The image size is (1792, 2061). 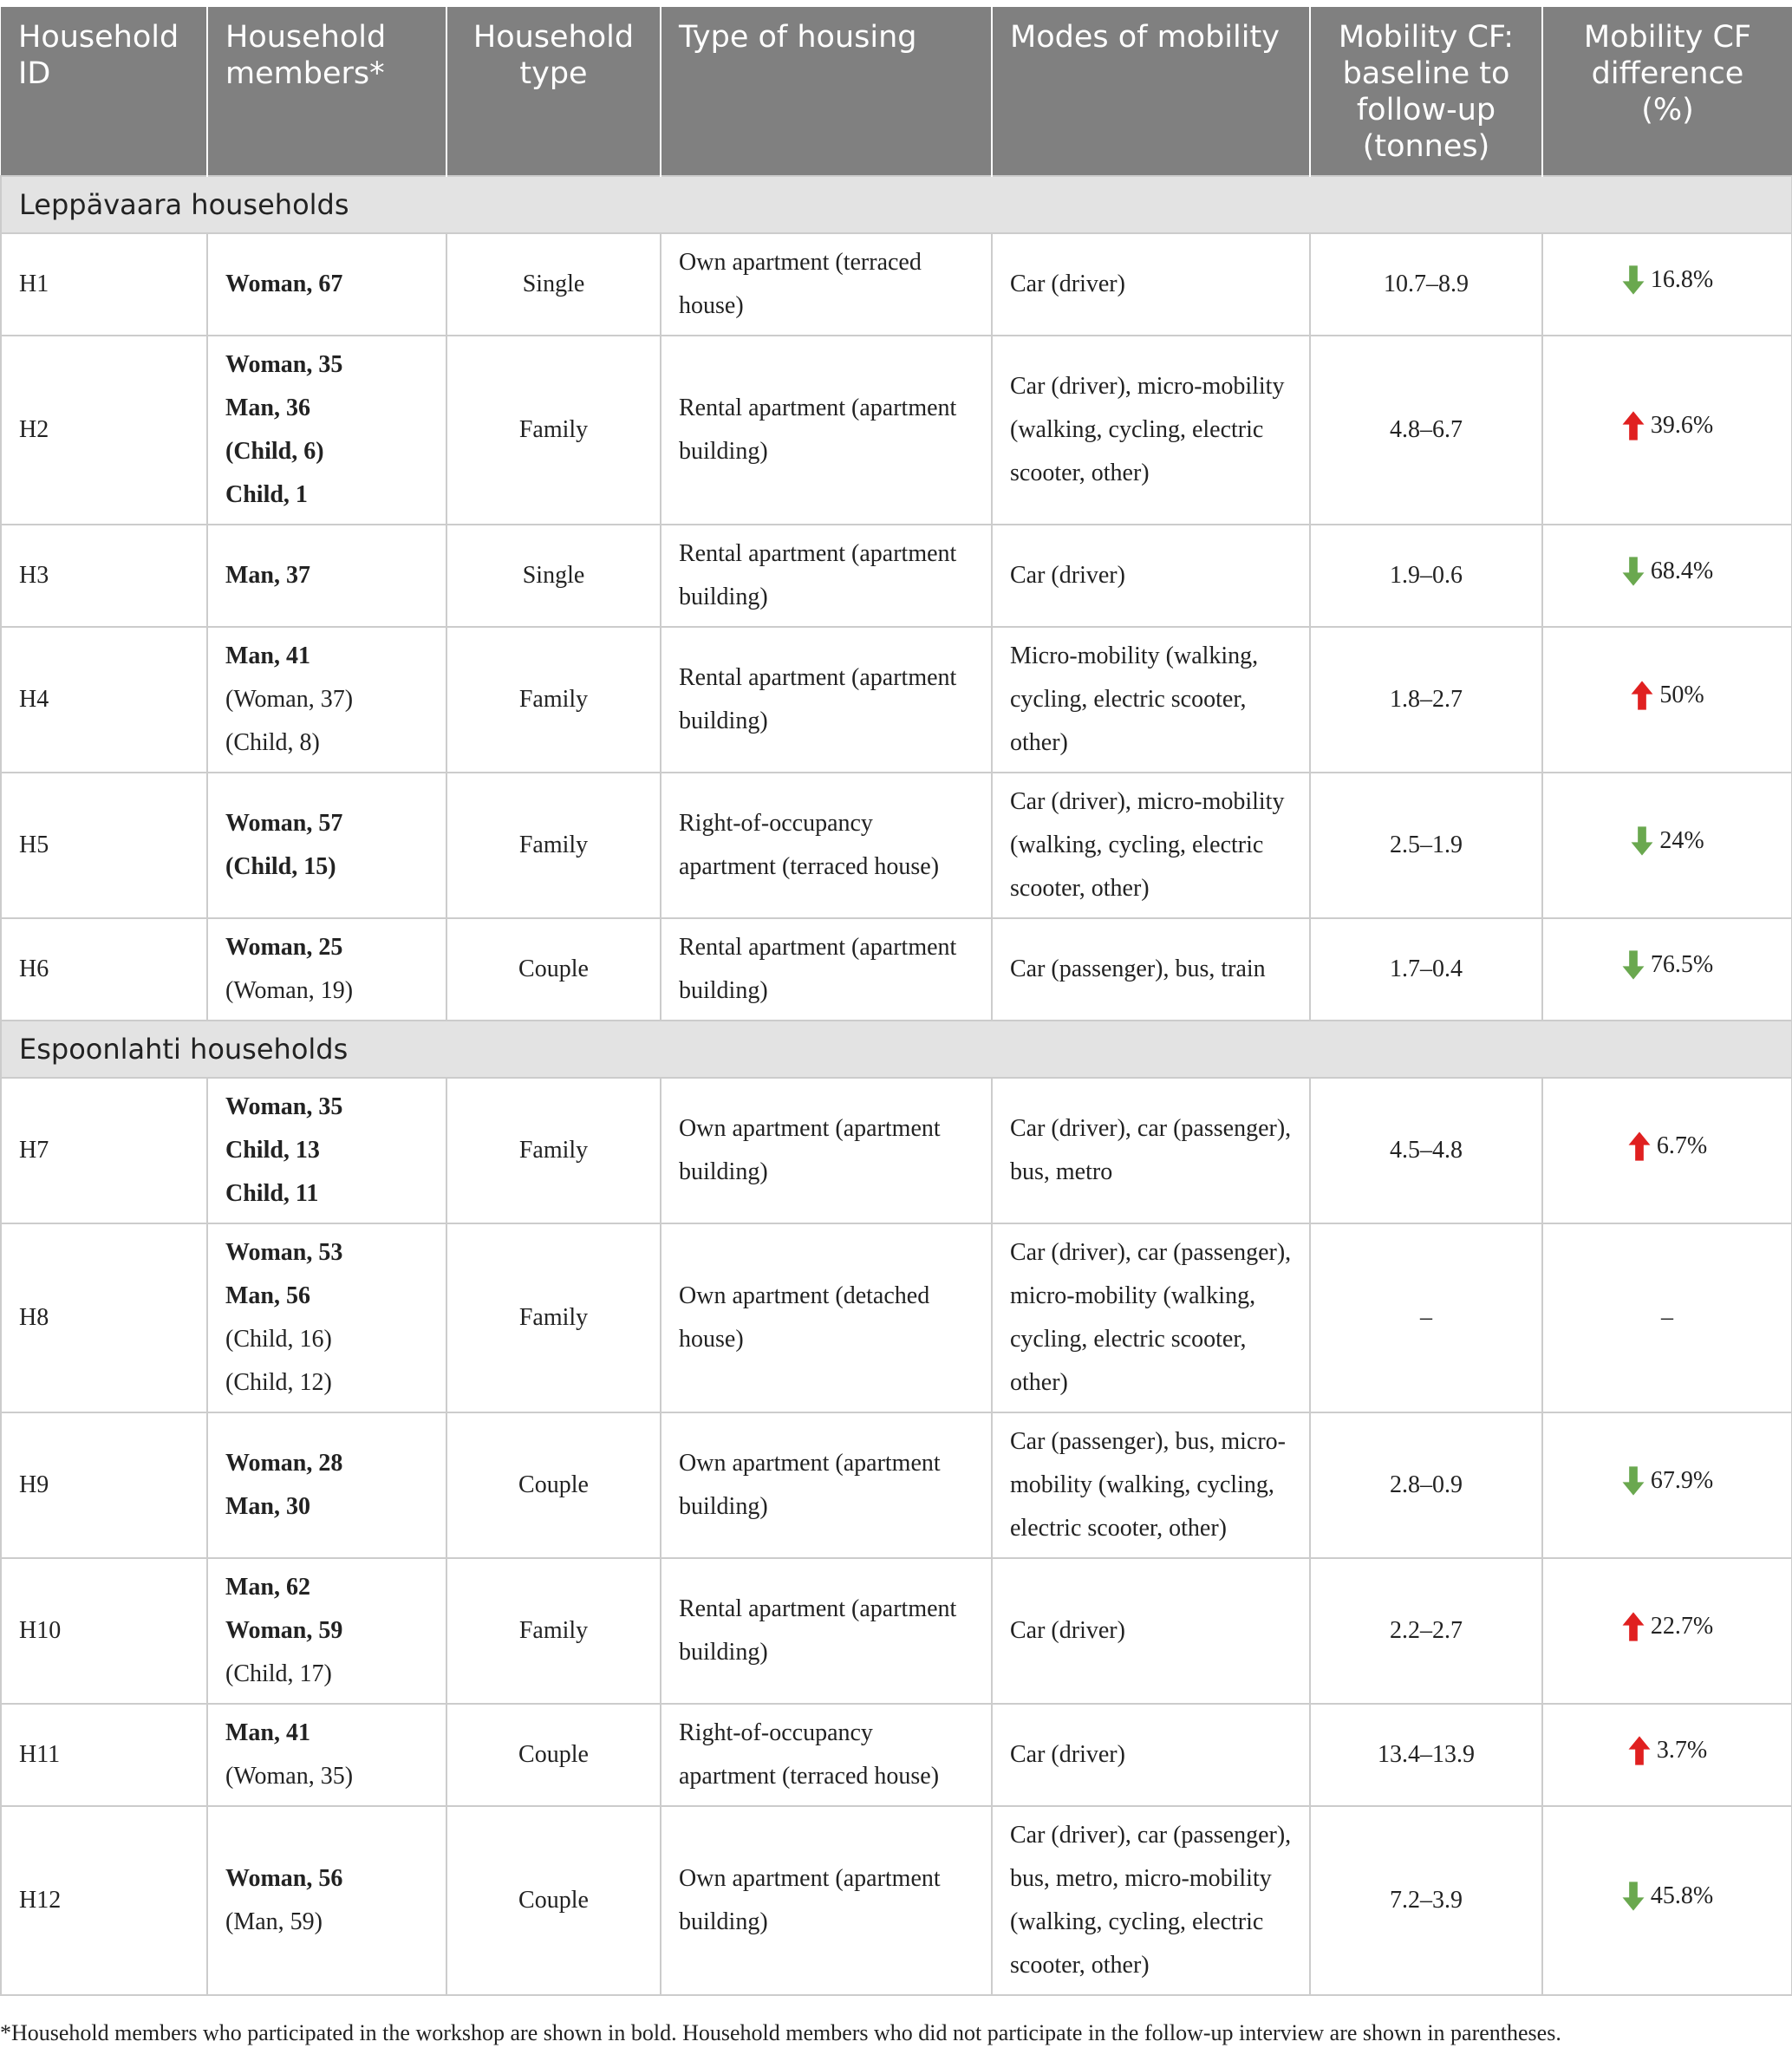 What do you see at coordinates (1682, 571) in the screenshot?
I see `difference-text: 68.4%` at bounding box center [1682, 571].